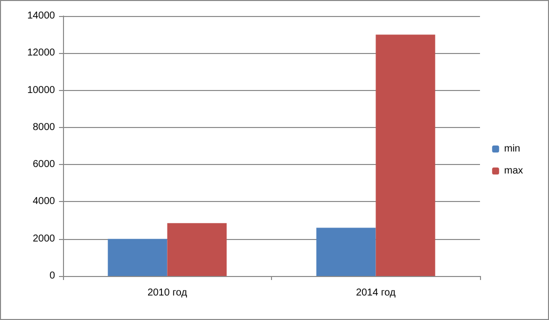 The image size is (549, 320). I want to click on y-tick-label: 14000, so click(41, 16).